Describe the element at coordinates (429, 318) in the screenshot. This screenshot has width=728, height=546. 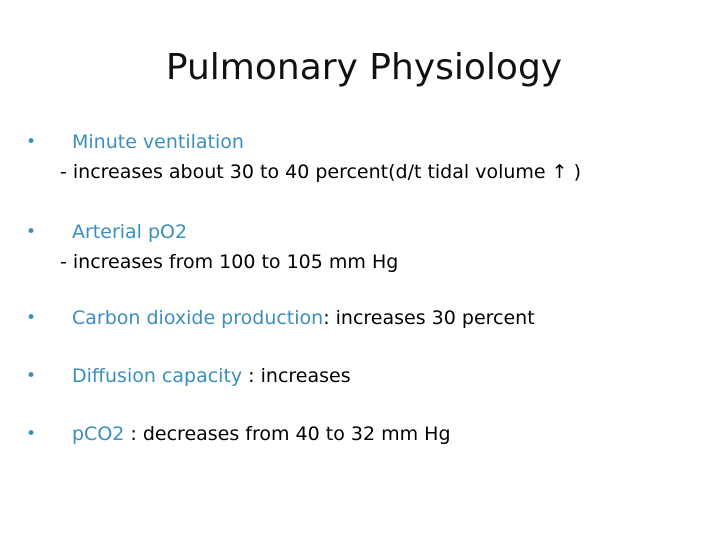
I see `desc-text: : increases 30 percent` at that location.